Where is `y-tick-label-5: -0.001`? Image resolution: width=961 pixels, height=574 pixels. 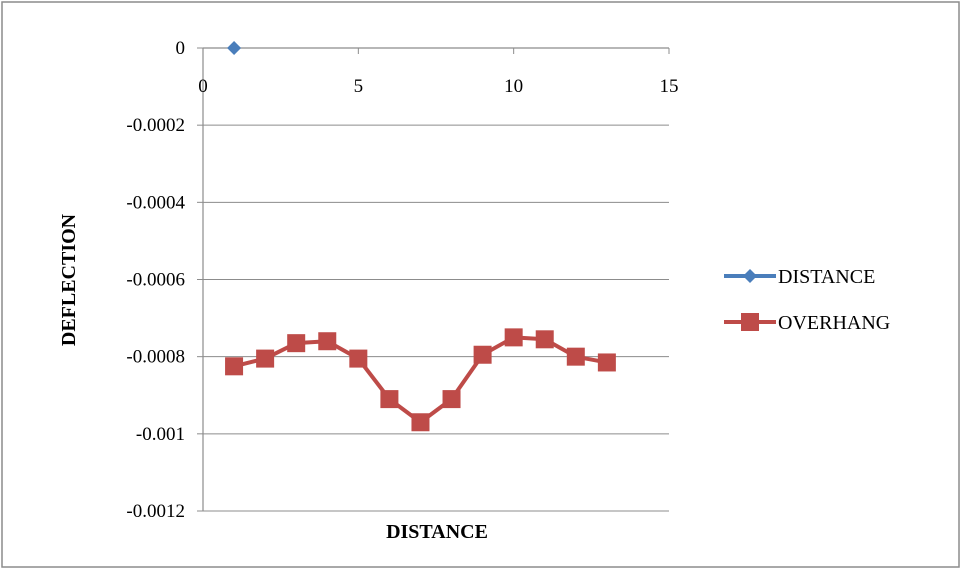 y-tick-label-5: -0.001 is located at coordinates (160, 434).